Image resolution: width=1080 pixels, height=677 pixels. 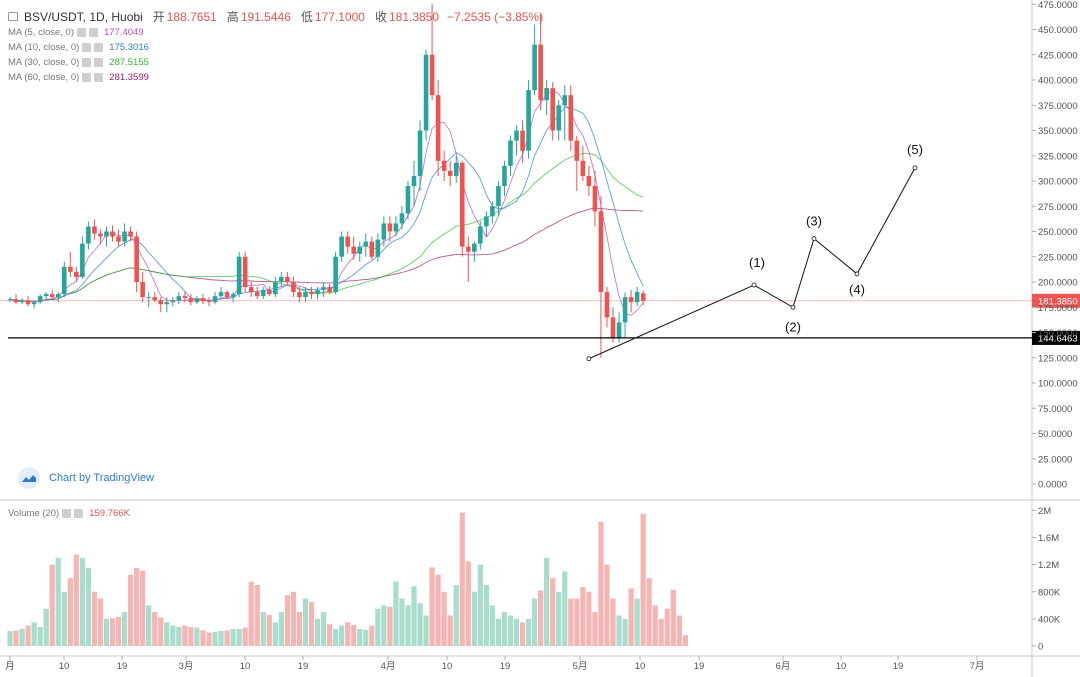 What do you see at coordinates (76, 32) in the screenshot?
I see `ma-5-legend: MA (5, close, 0) 177.4049` at bounding box center [76, 32].